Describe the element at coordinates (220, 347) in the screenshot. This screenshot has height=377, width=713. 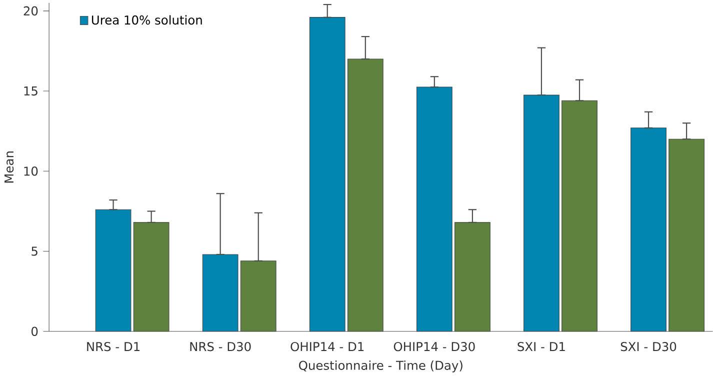
I see `x-tick-label: NRS - D30` at that location.